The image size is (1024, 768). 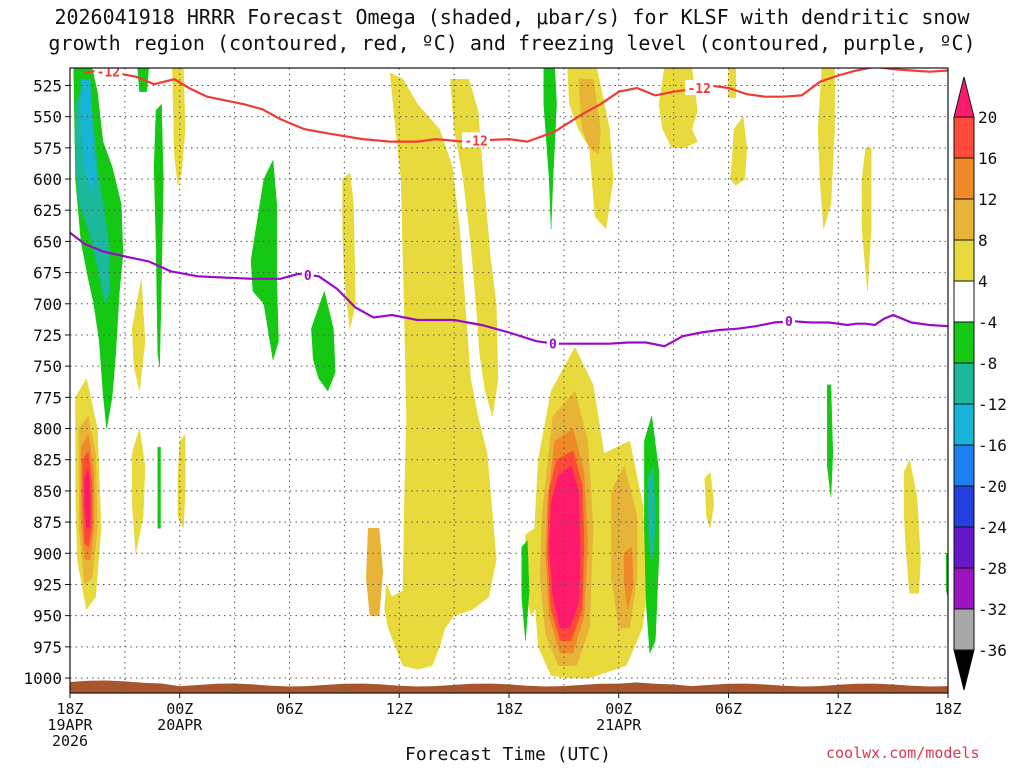 I want to click on x-tick-label-8-0: 18Z, so click(x=947, y=709).